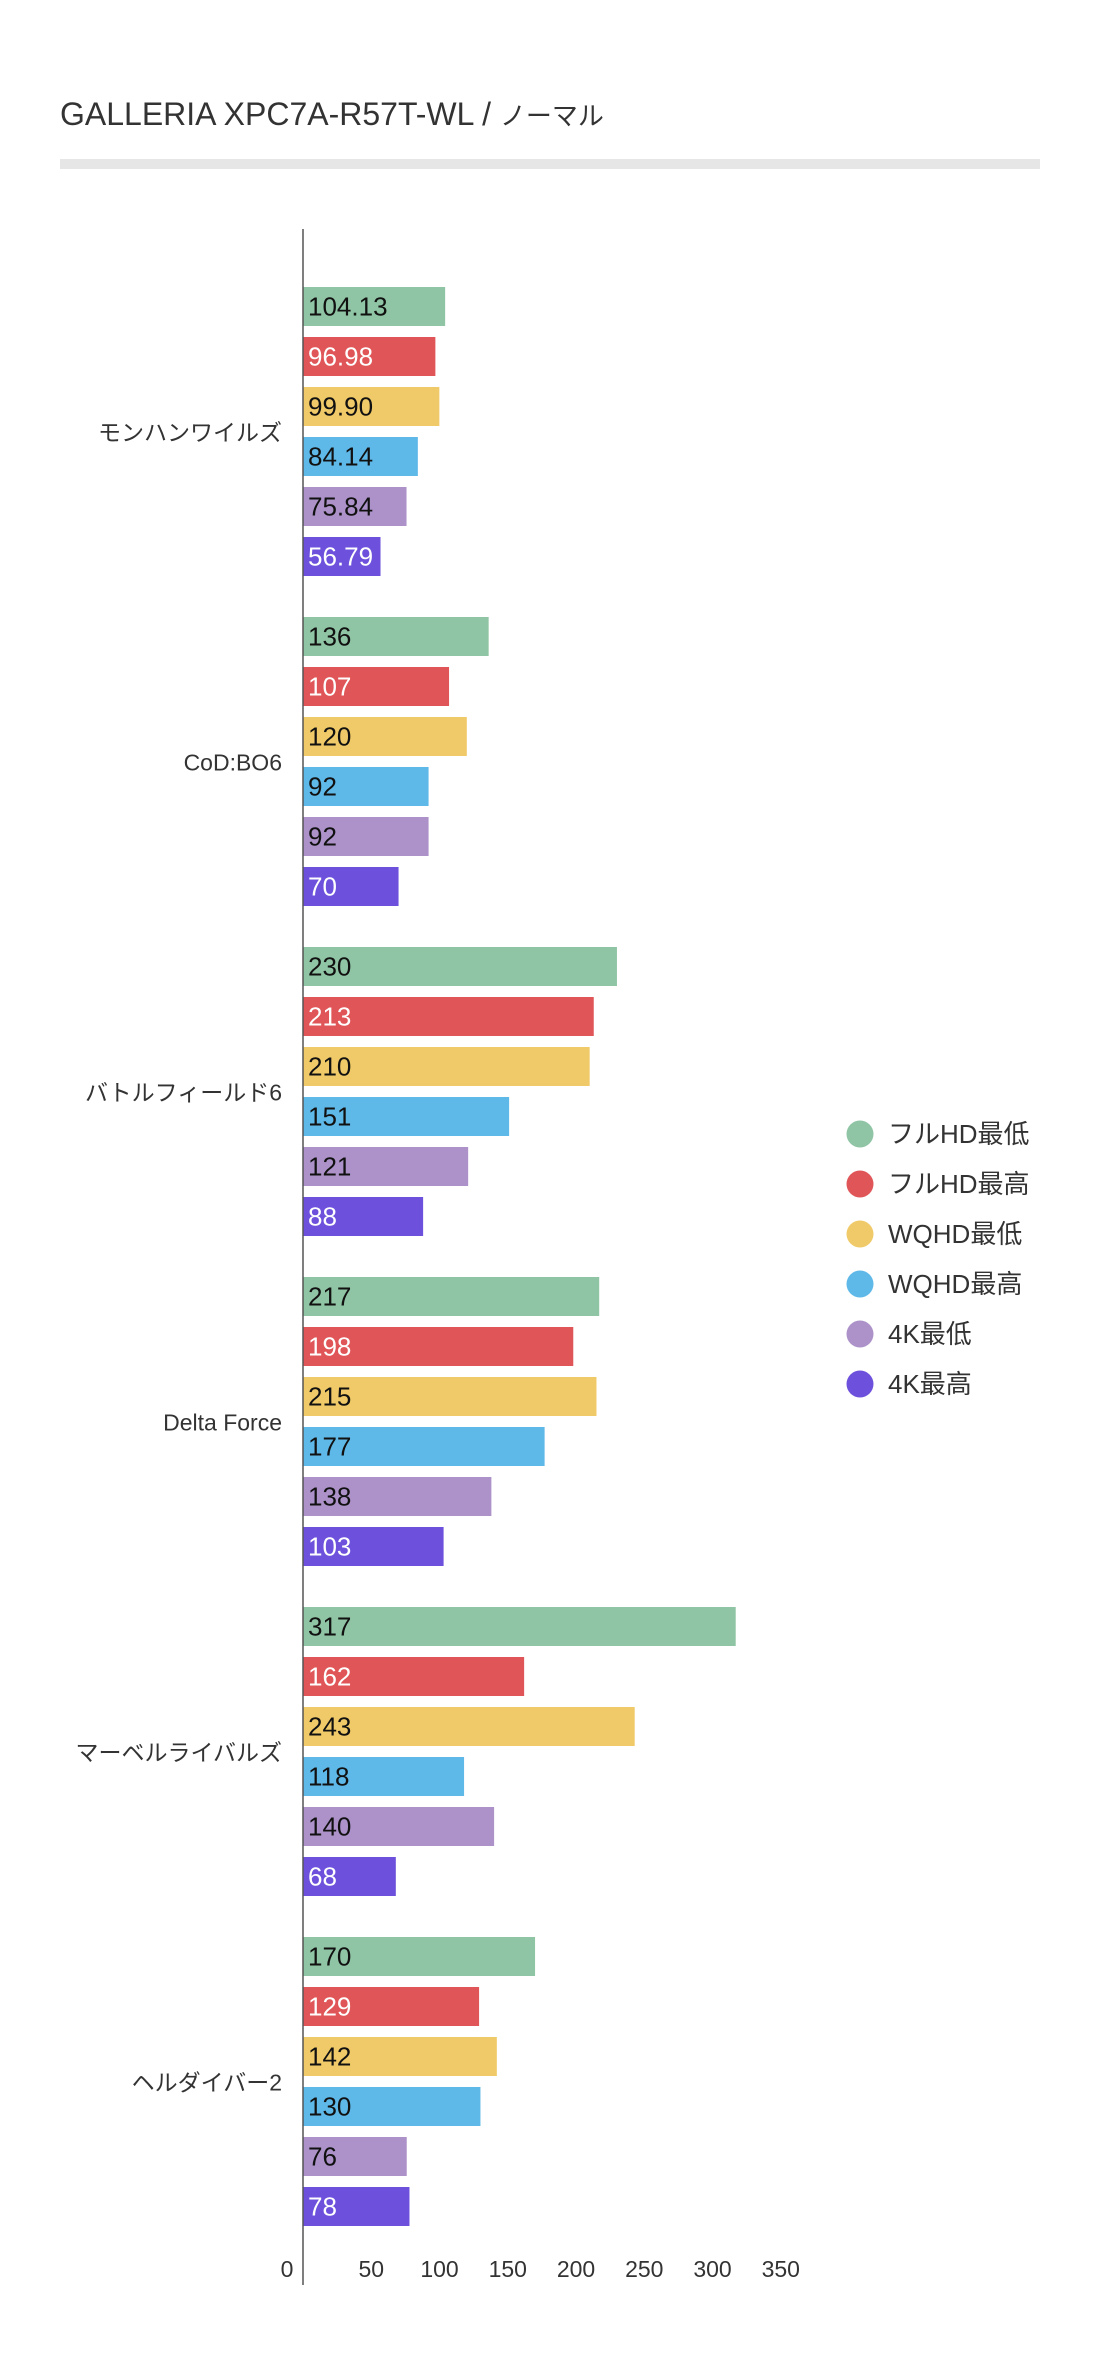 The height and width of the screenshot is (2354, 1100). What do you see at coordinates (287, 2269) in the screenshot?
I see `x-tick-label-0: 0` at bounding box center [287, 2269].